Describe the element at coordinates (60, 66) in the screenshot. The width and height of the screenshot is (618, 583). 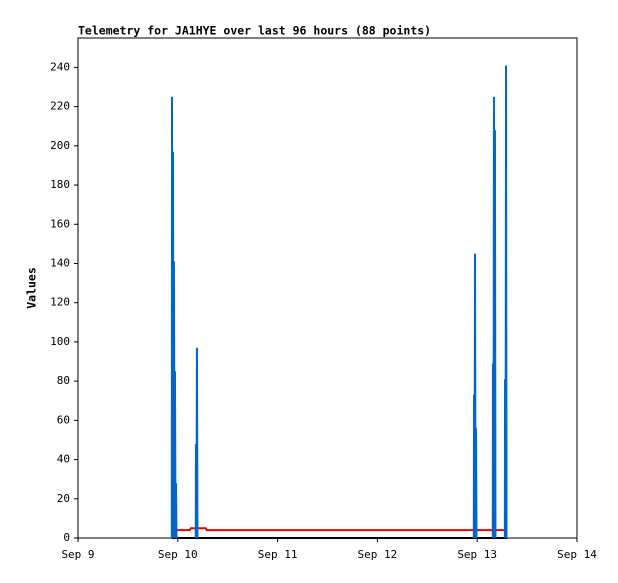
I see `y-tick-label: 240` at that location.